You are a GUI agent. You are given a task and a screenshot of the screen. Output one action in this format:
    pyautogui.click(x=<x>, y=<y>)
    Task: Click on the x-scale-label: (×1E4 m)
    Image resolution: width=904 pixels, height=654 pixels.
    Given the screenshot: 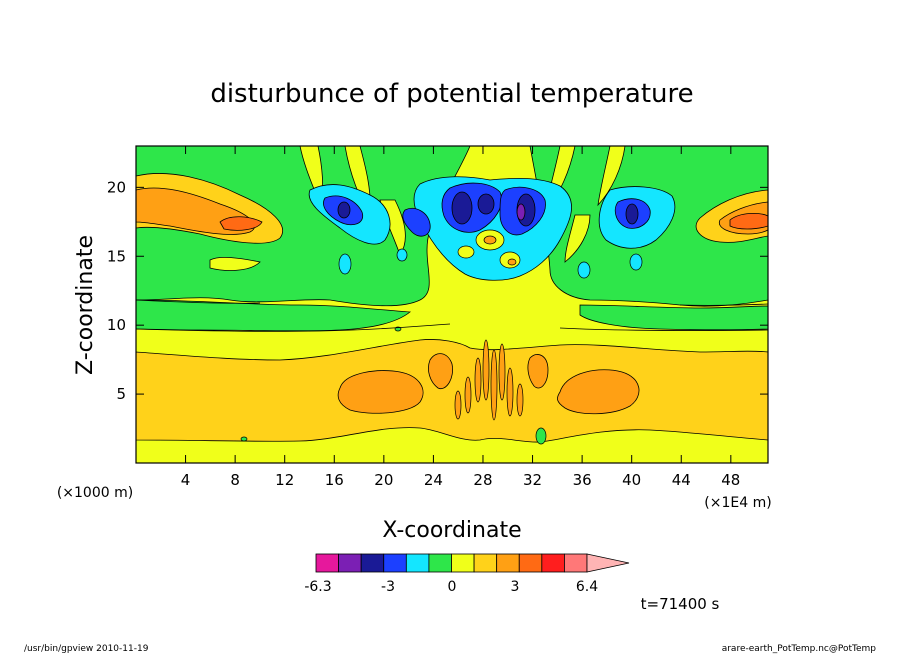 What is the action you would take?
    pyautogui.click(x=737, y=503)
    